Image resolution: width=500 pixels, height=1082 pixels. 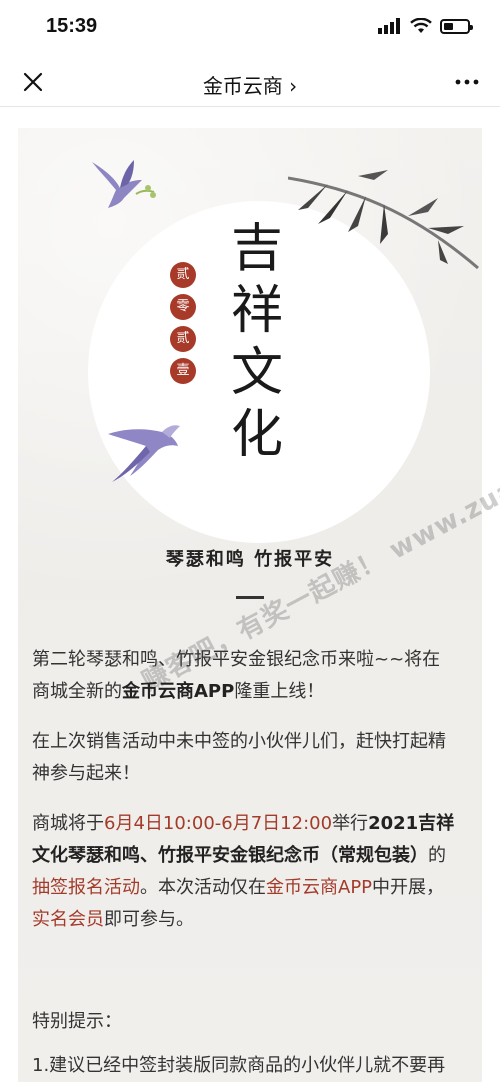 What do you see at coordinates (256, 435) in the screenshot?
I see `hero-title-char: 化` at bounding box center [256, 435].